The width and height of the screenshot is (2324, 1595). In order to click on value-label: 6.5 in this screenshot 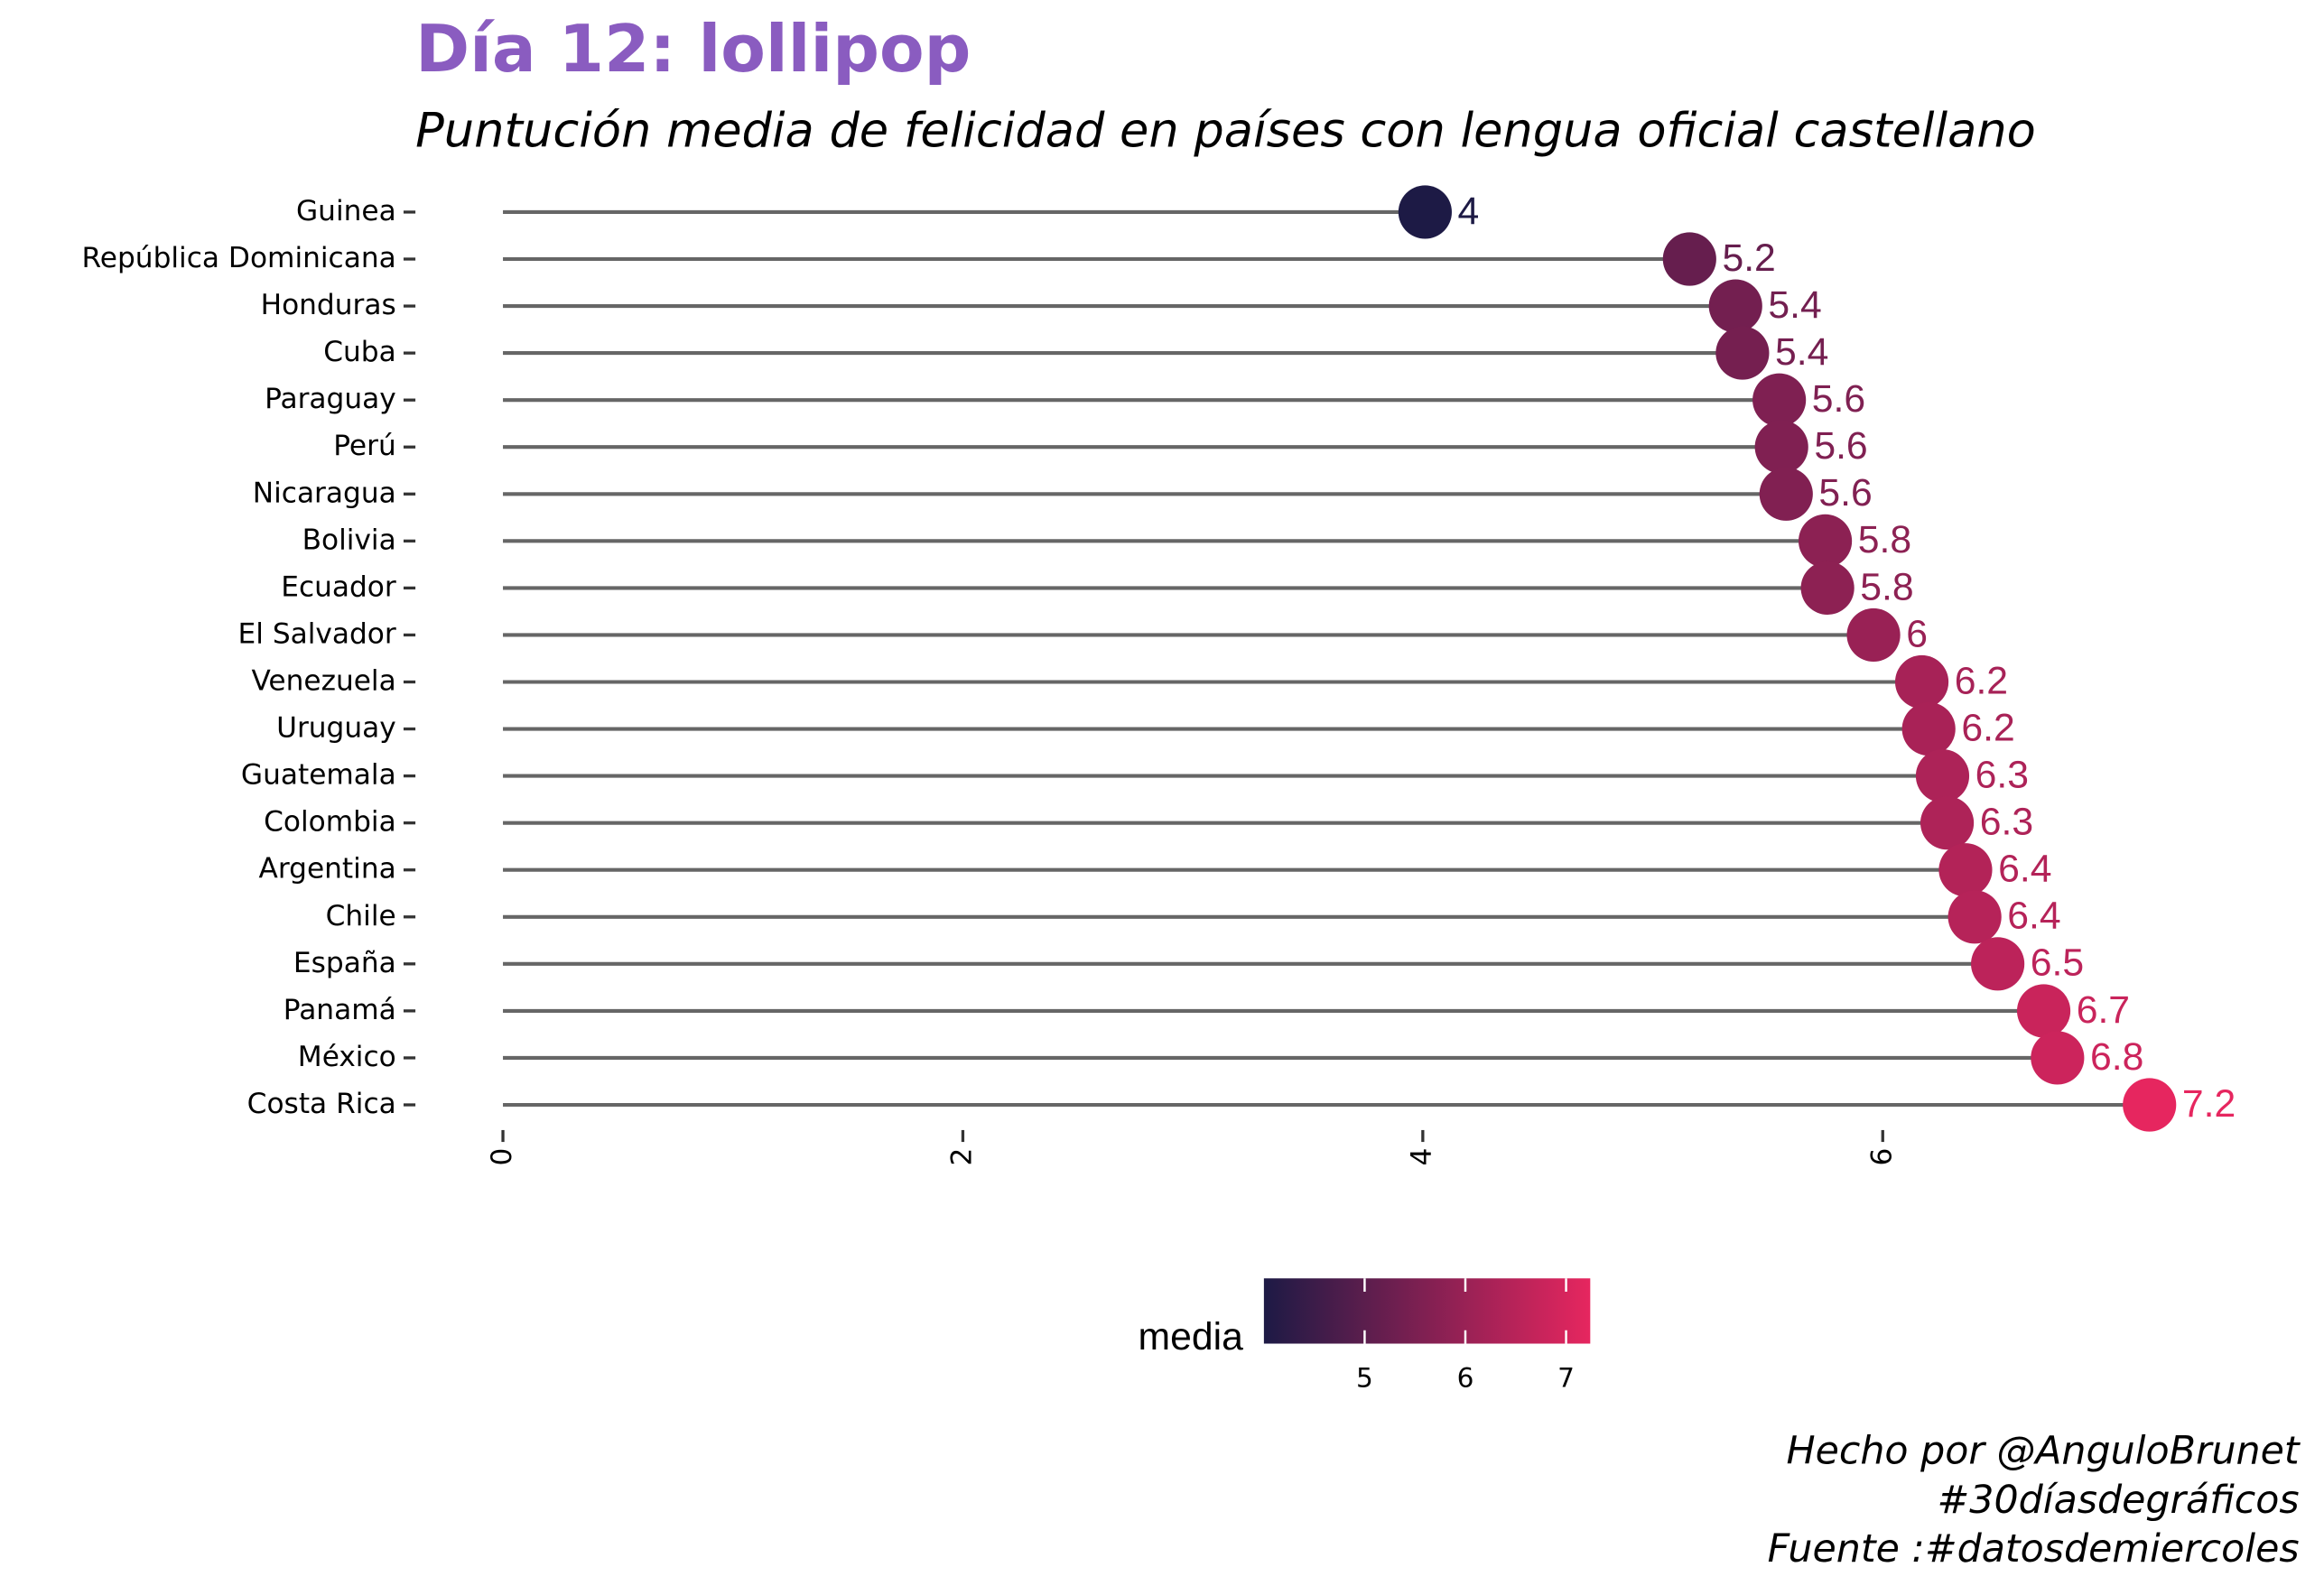, I will do `click(2057, 963)`.